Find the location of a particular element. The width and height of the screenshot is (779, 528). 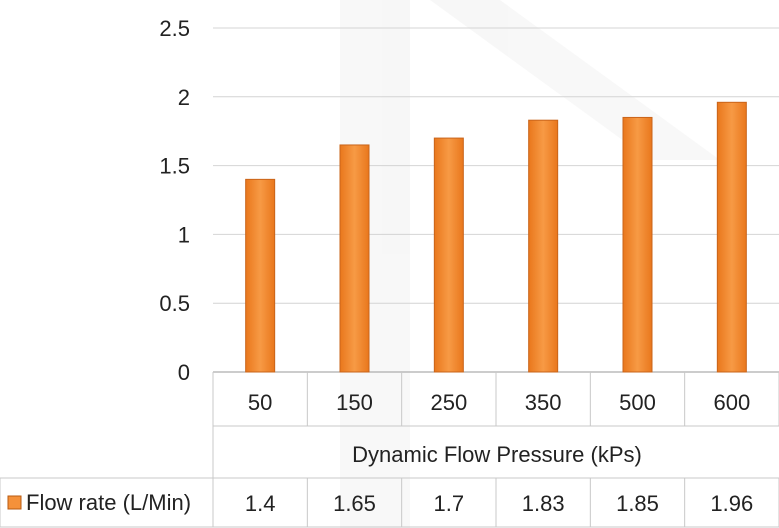

x-tick-label: 350 is located at coordinates (543, 402).